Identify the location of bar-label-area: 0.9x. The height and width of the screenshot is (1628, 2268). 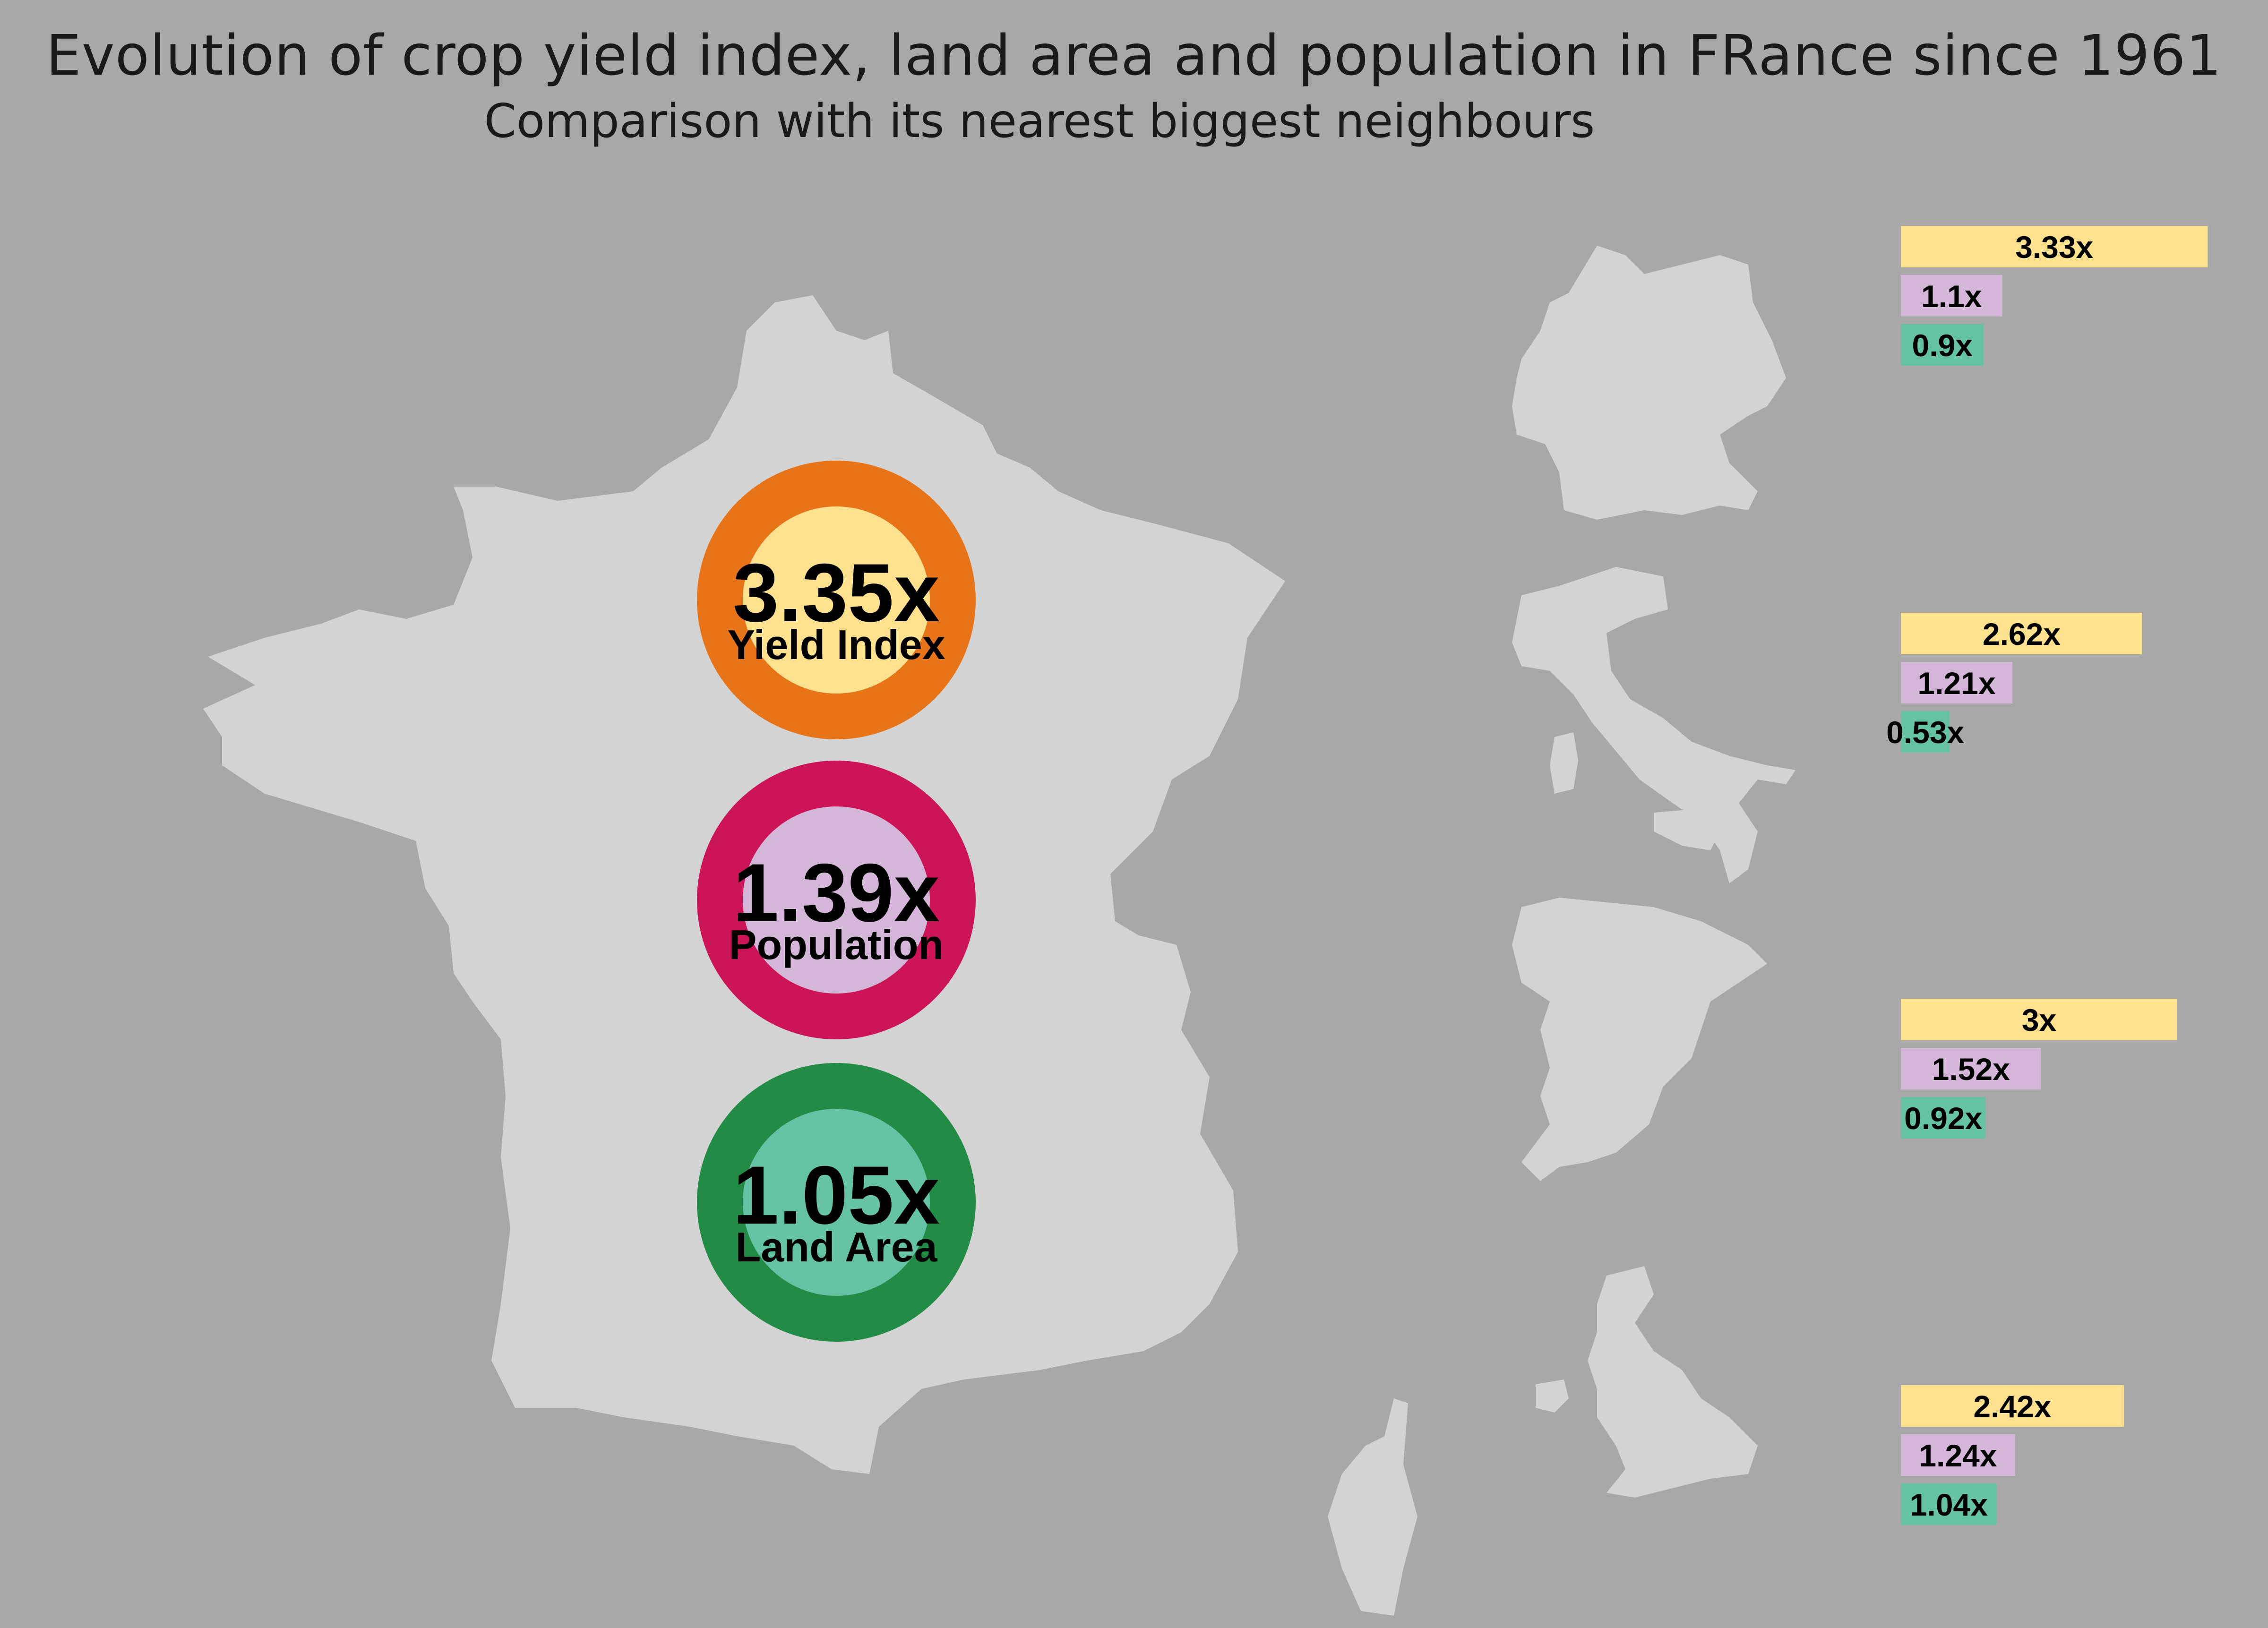
(1942, 345).